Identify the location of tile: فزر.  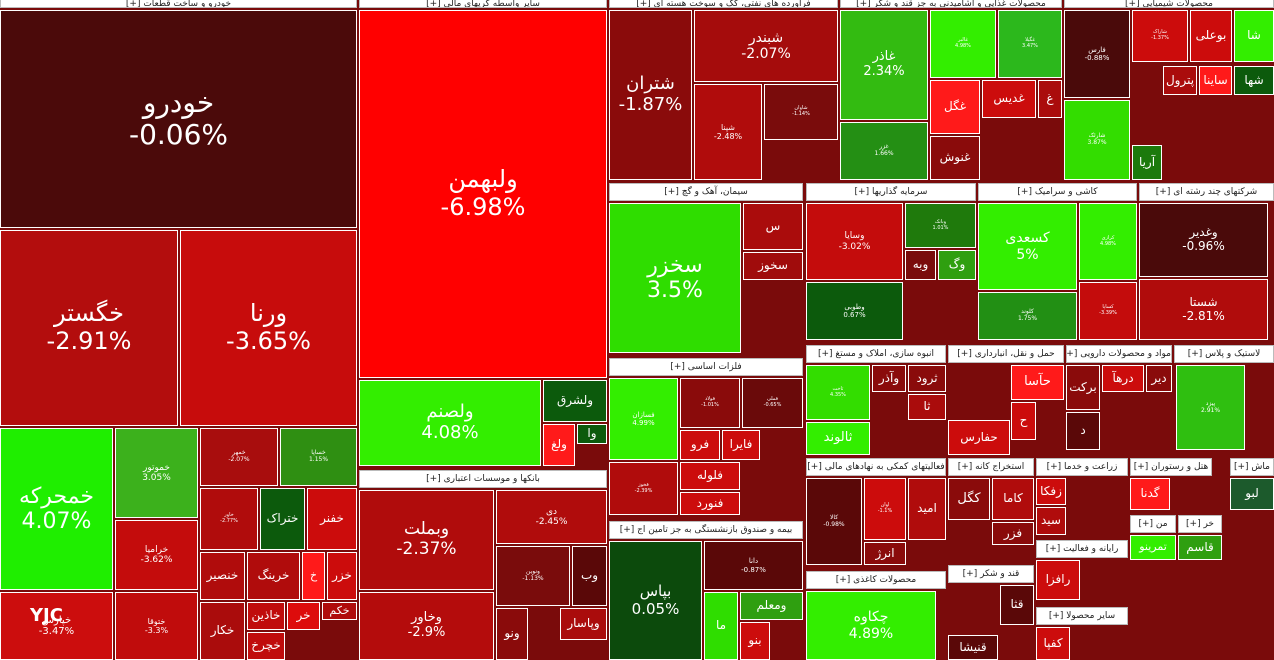
(1013, 533).